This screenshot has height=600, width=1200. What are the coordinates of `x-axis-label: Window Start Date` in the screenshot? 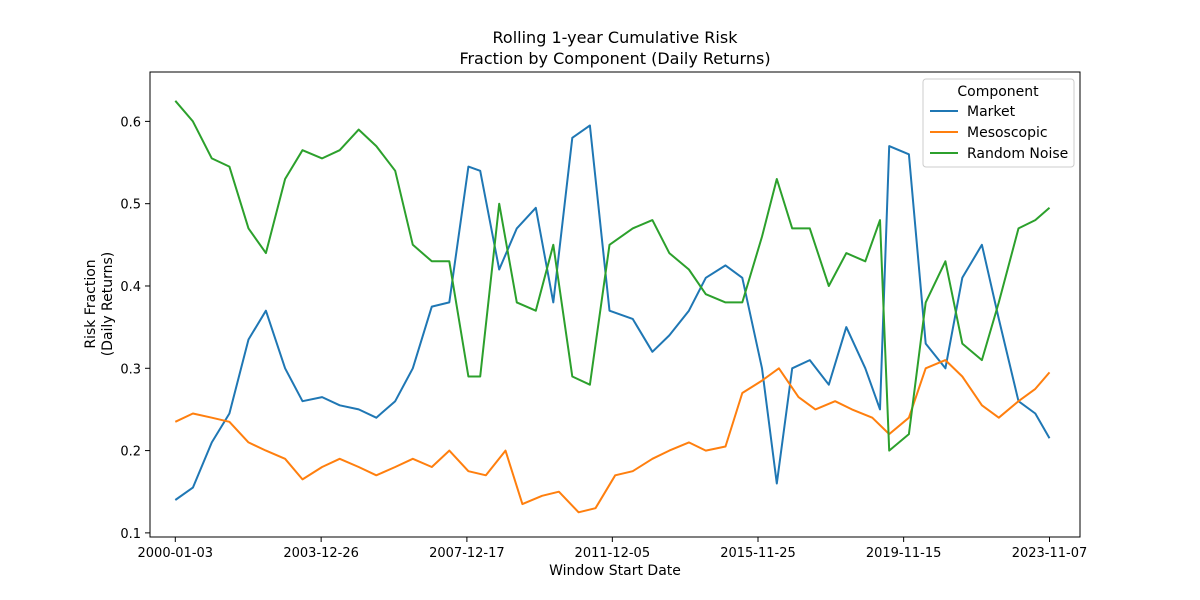 It's located at (615, 571).